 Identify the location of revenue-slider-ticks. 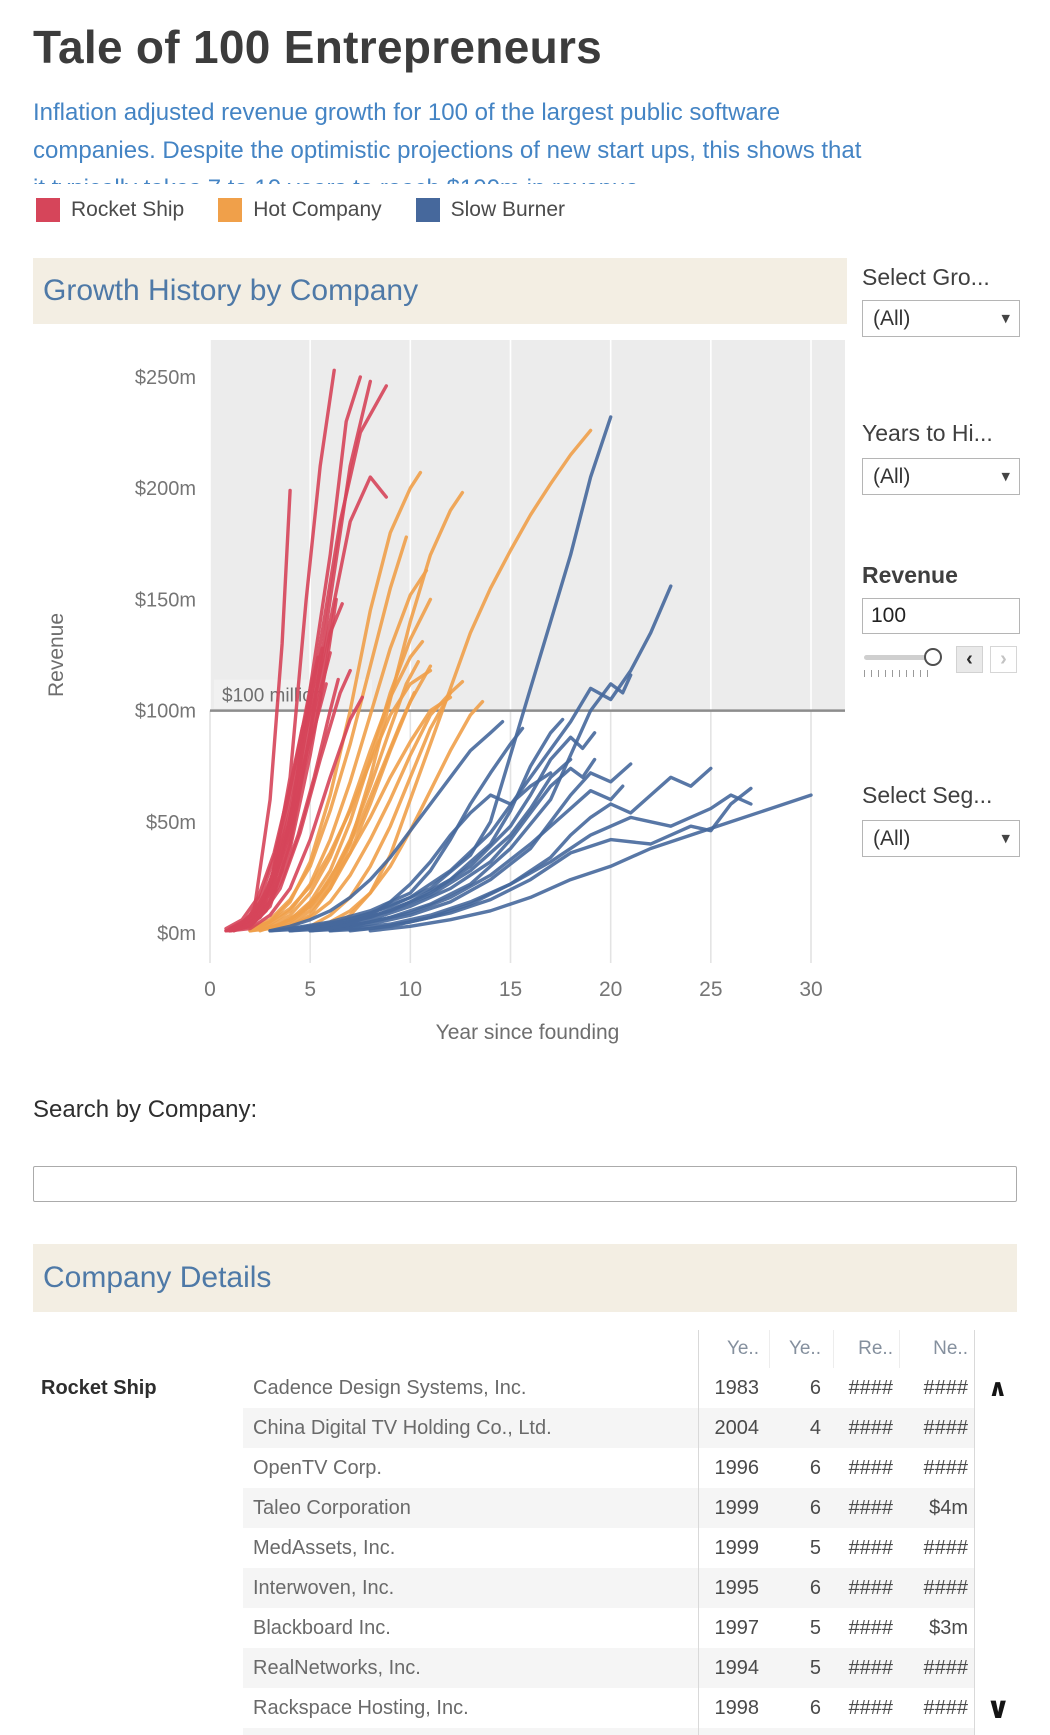
(897, 673).